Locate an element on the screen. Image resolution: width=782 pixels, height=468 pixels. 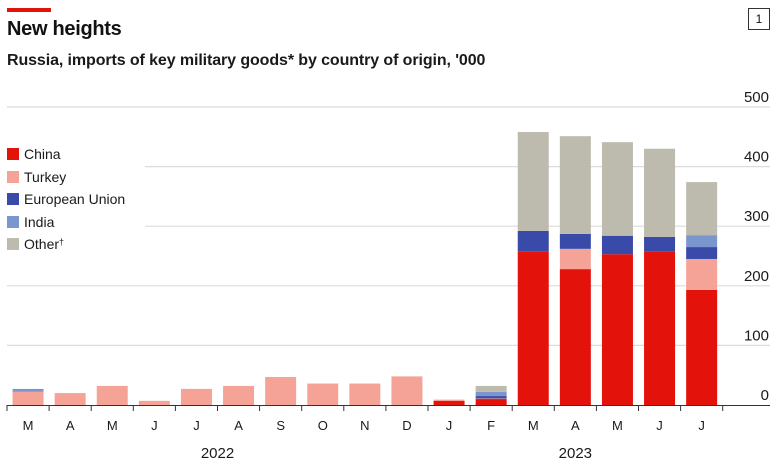
x-tick-label: N is located at coordinates (364, 425).